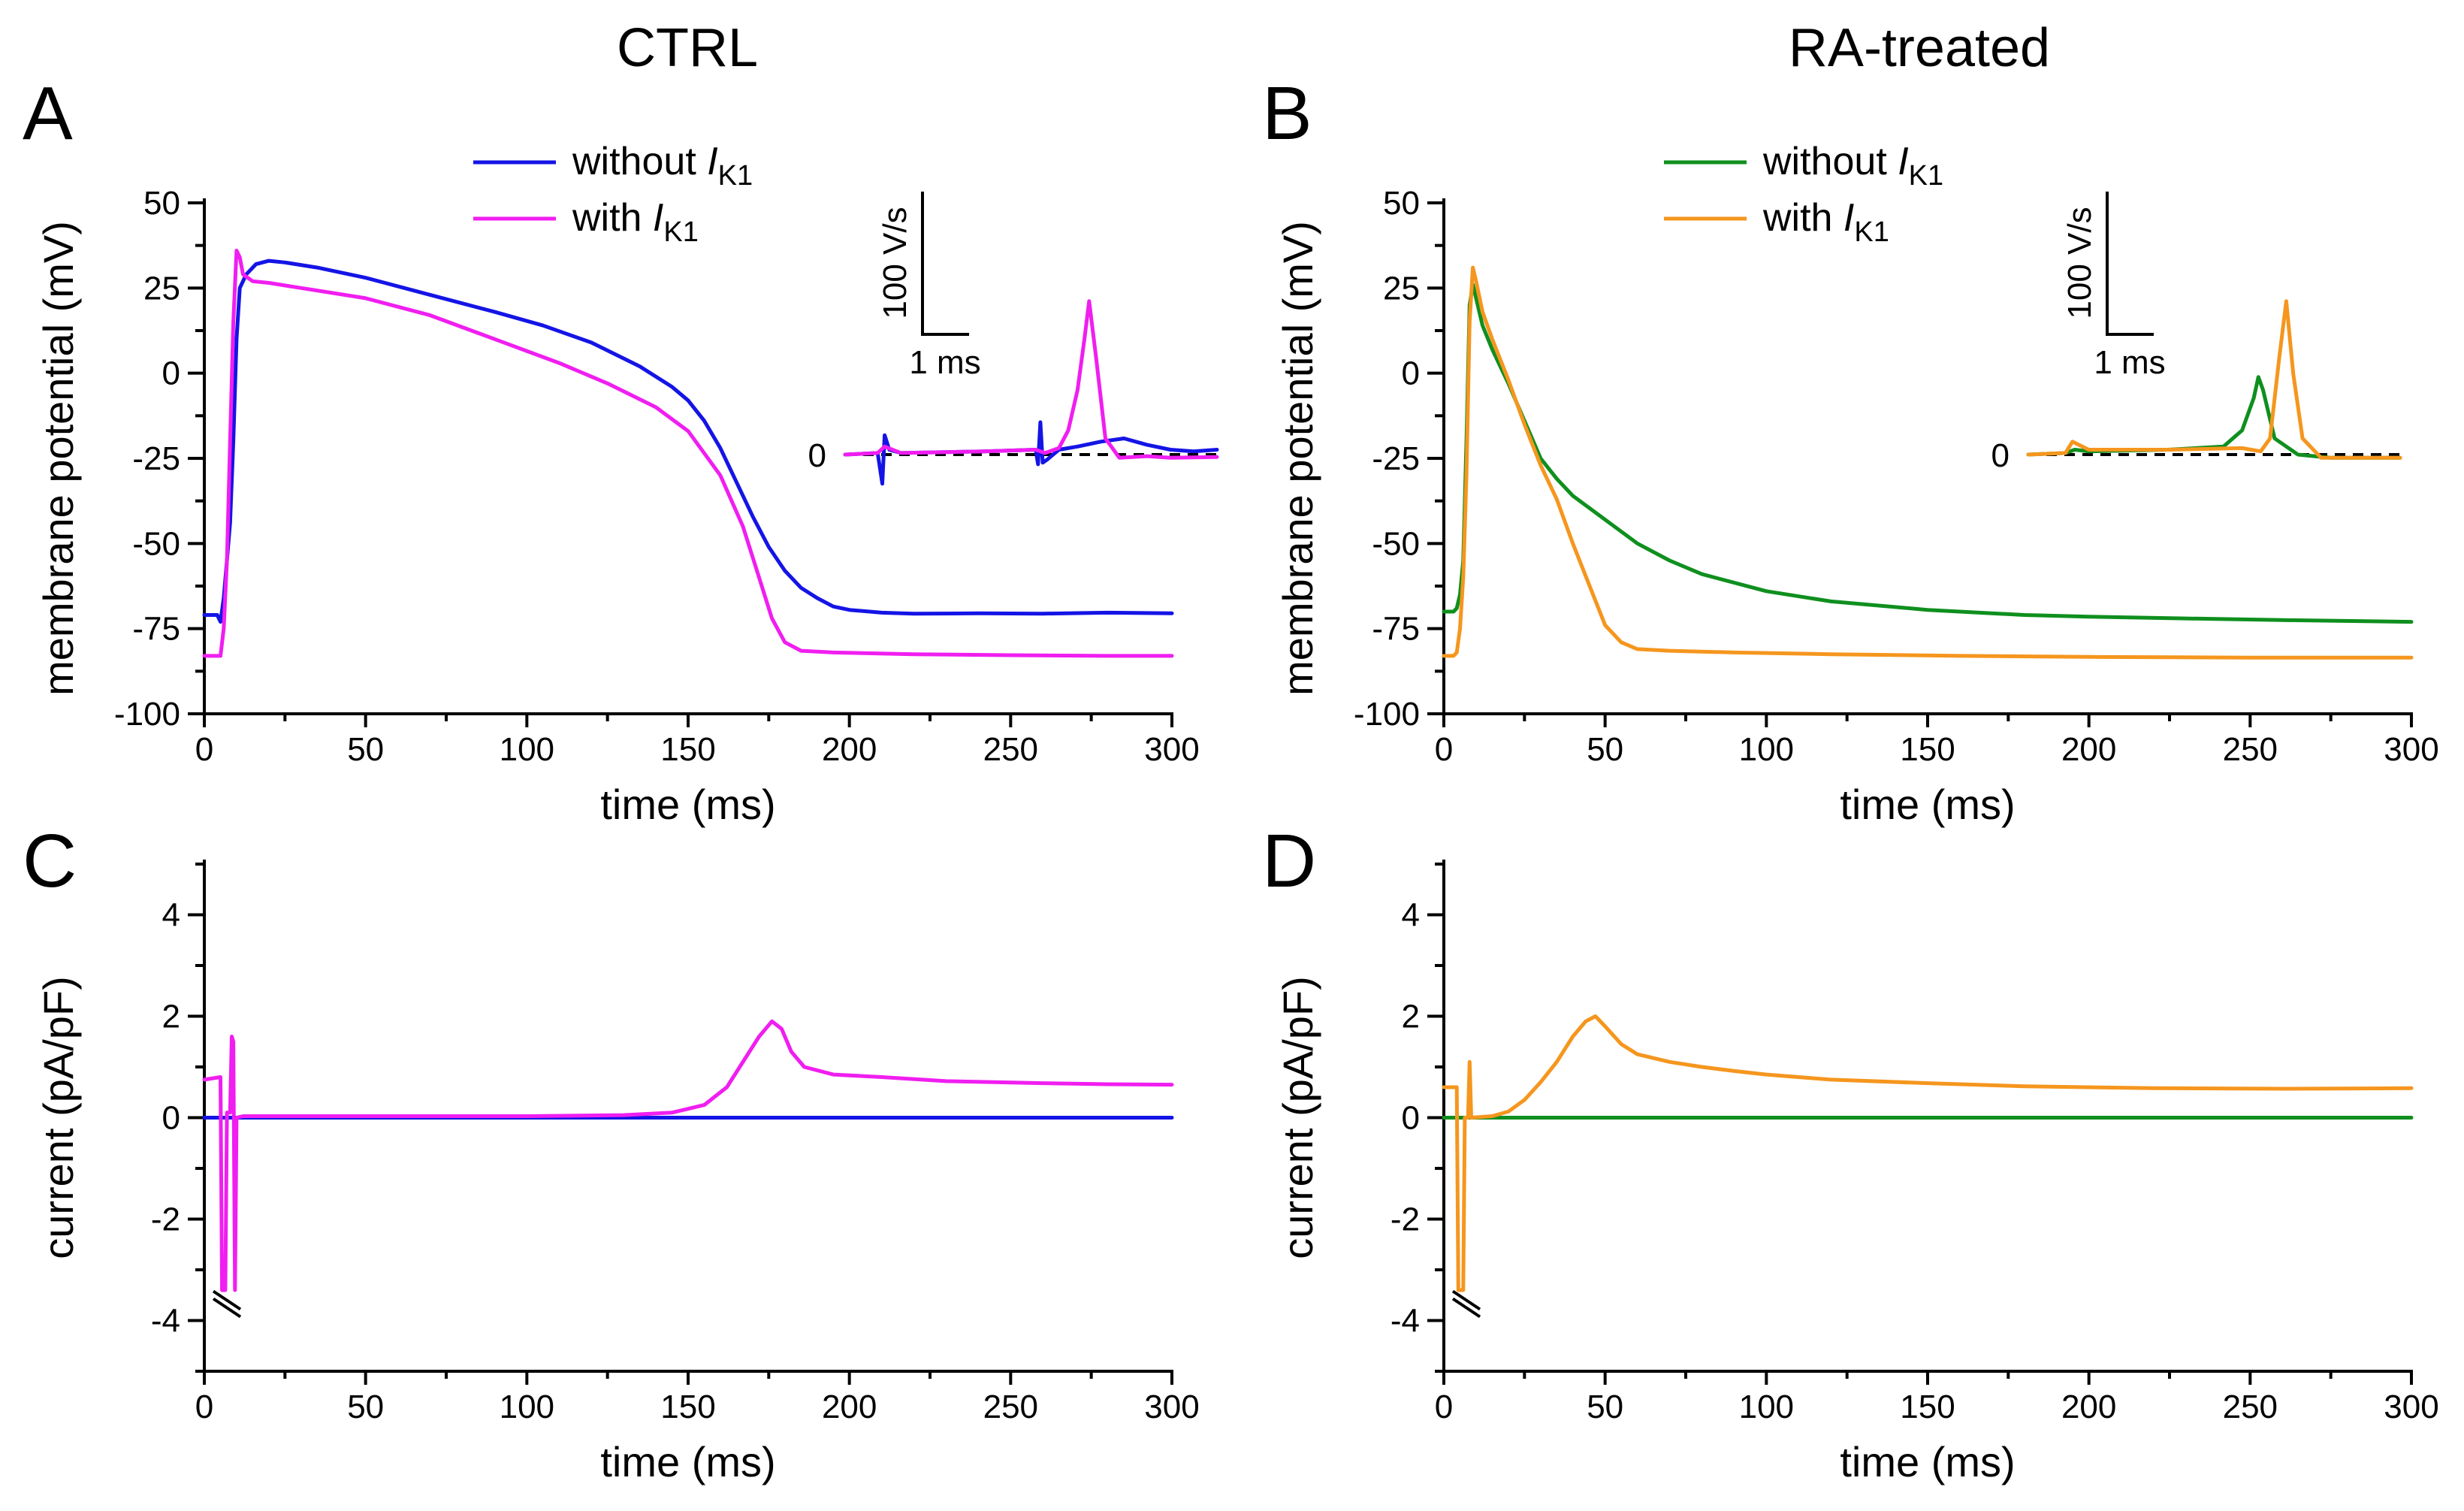 The image size is (2464, 1511). What do you see at coordinates (688, 441) in the screenshot?
I see `series-line-without-ik1` at bounding box center [688, 441].